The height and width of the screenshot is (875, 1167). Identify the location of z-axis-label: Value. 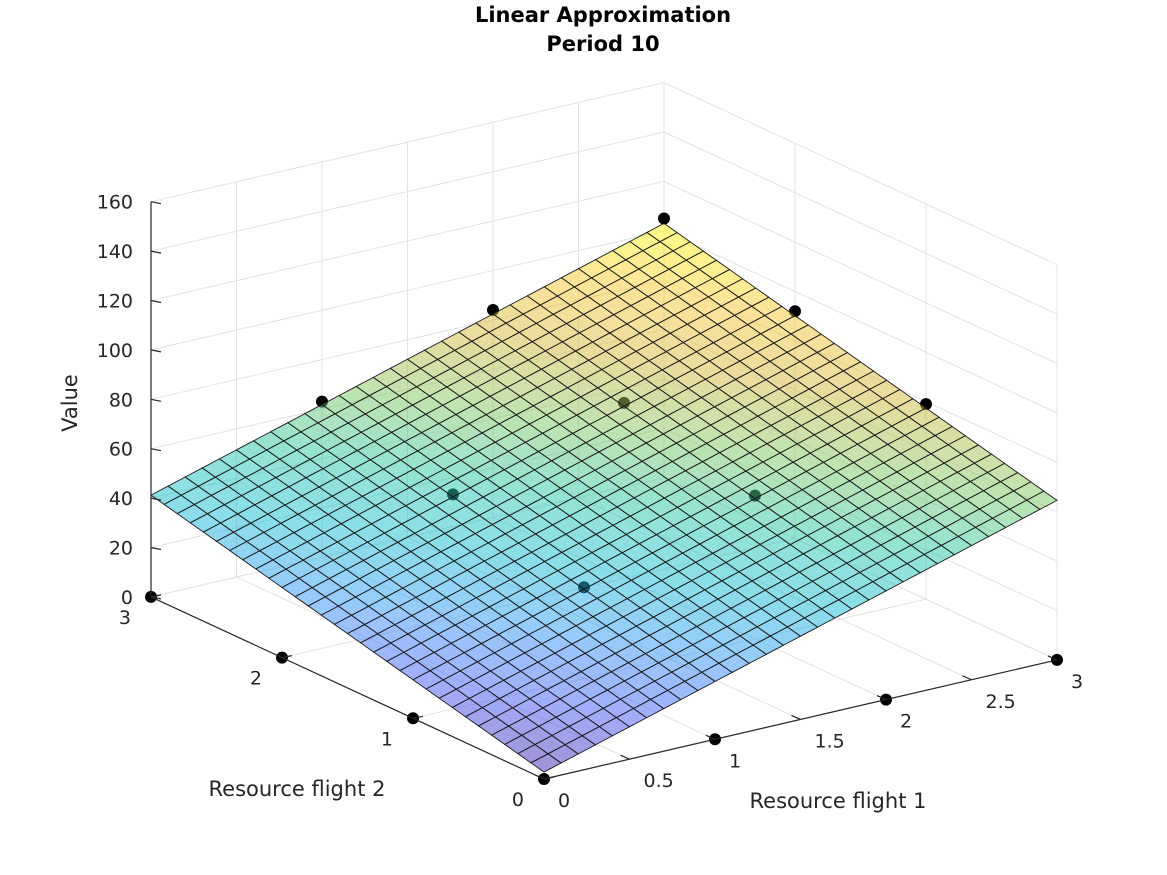
(70, 403).